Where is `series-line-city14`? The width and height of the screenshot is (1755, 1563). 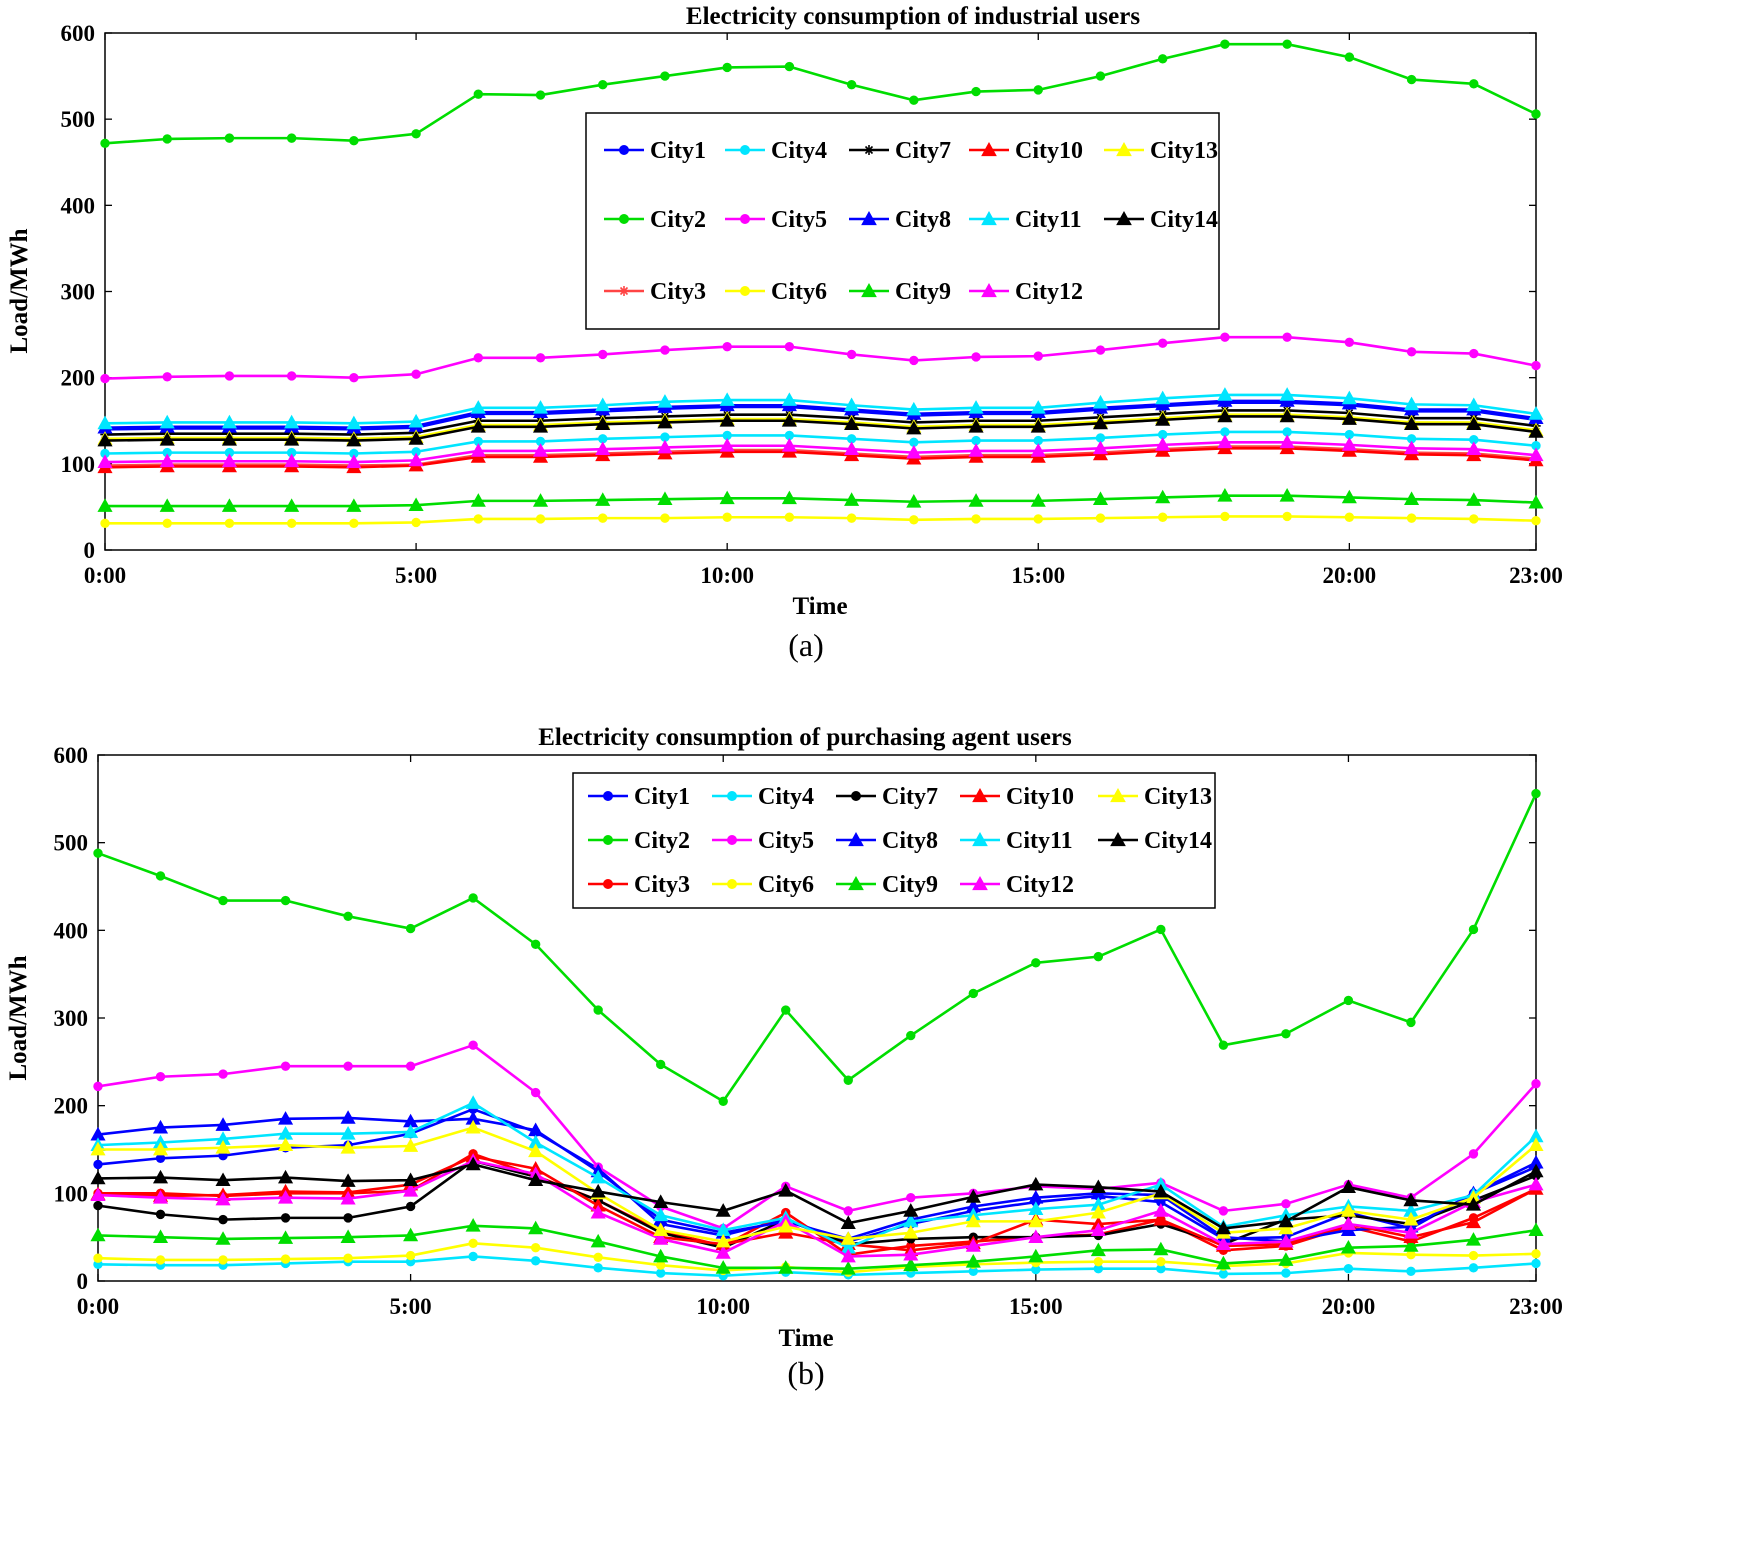 series-line-city14 is located at coordinates (820, 428).